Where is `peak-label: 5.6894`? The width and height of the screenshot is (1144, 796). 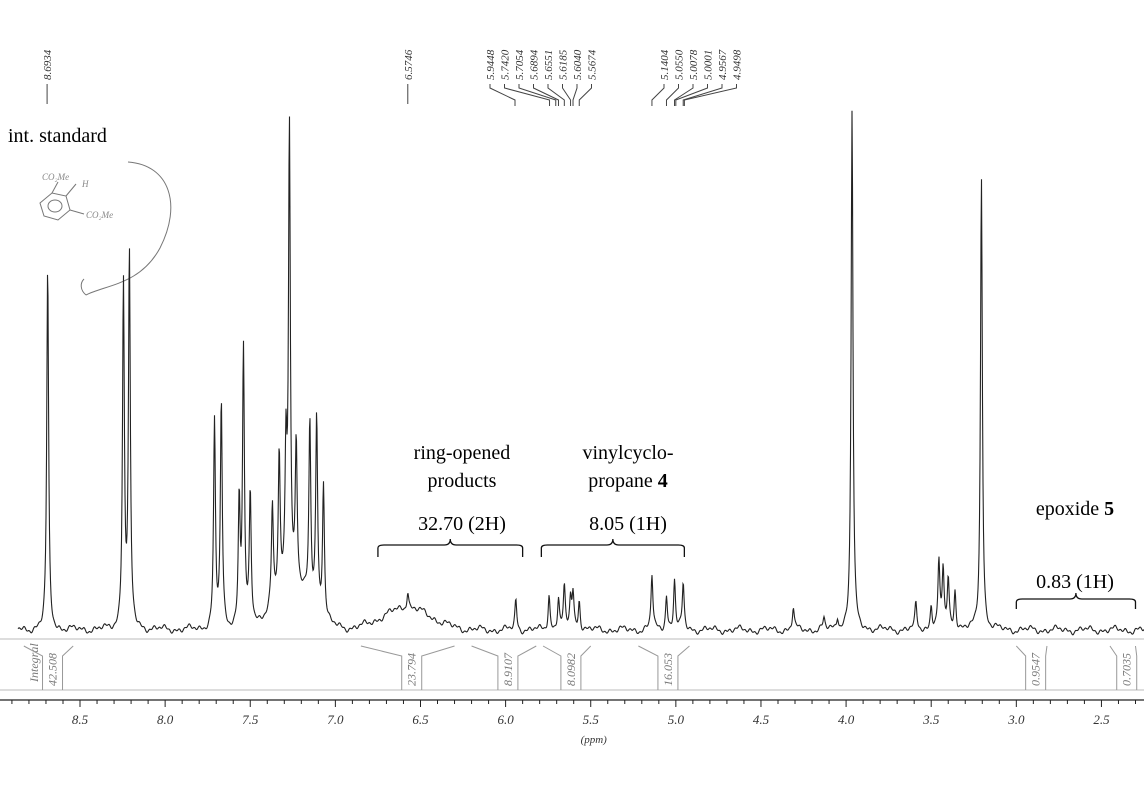 peak-label: 5.6894 is located at coordinates (535, 64).